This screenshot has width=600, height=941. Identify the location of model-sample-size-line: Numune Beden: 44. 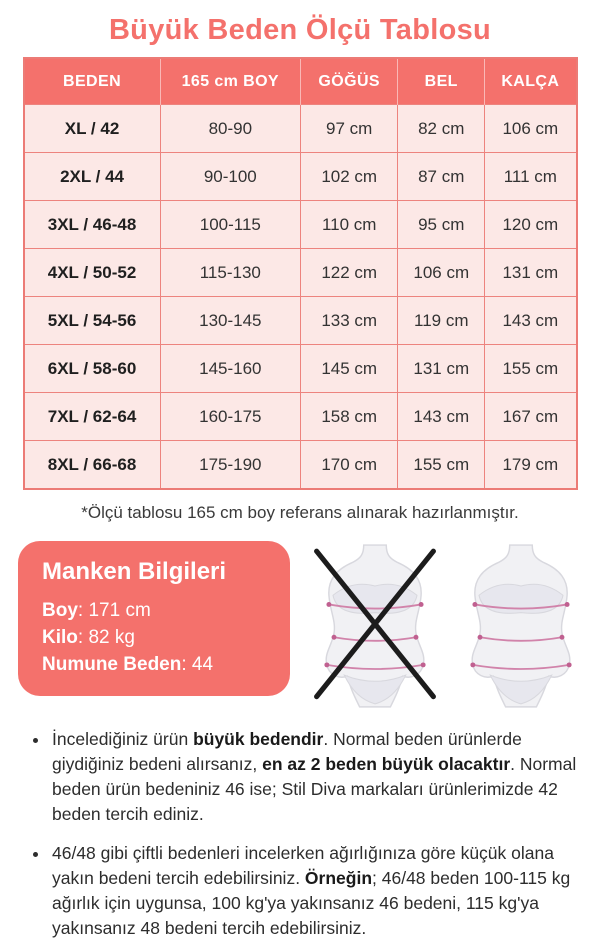
(128, 664).